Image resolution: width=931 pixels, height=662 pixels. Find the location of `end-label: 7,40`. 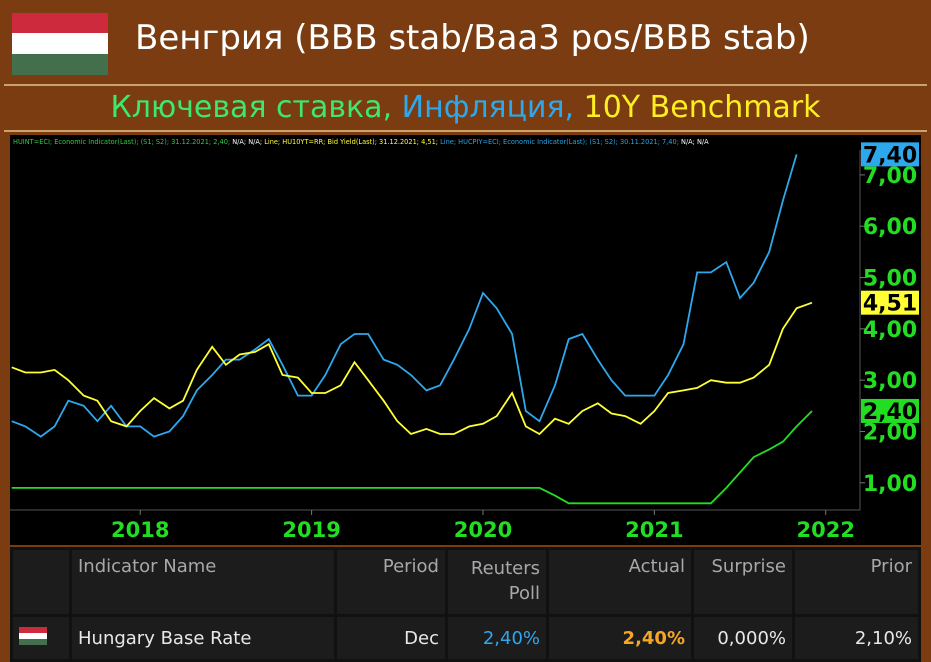

end-label: 7,40 is located at coordinates (890, 155).